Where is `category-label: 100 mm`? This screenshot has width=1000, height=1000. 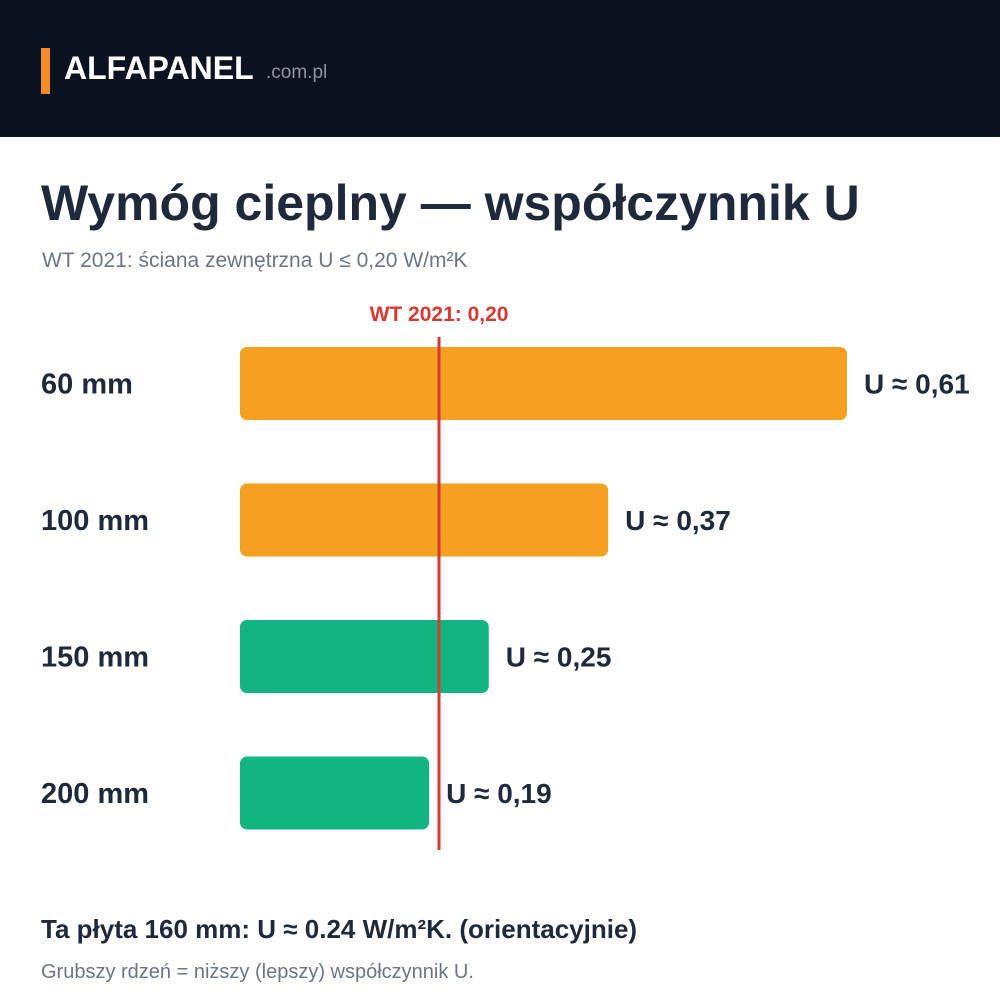
category-label: 100 mm is located at coordinates (95, 521).